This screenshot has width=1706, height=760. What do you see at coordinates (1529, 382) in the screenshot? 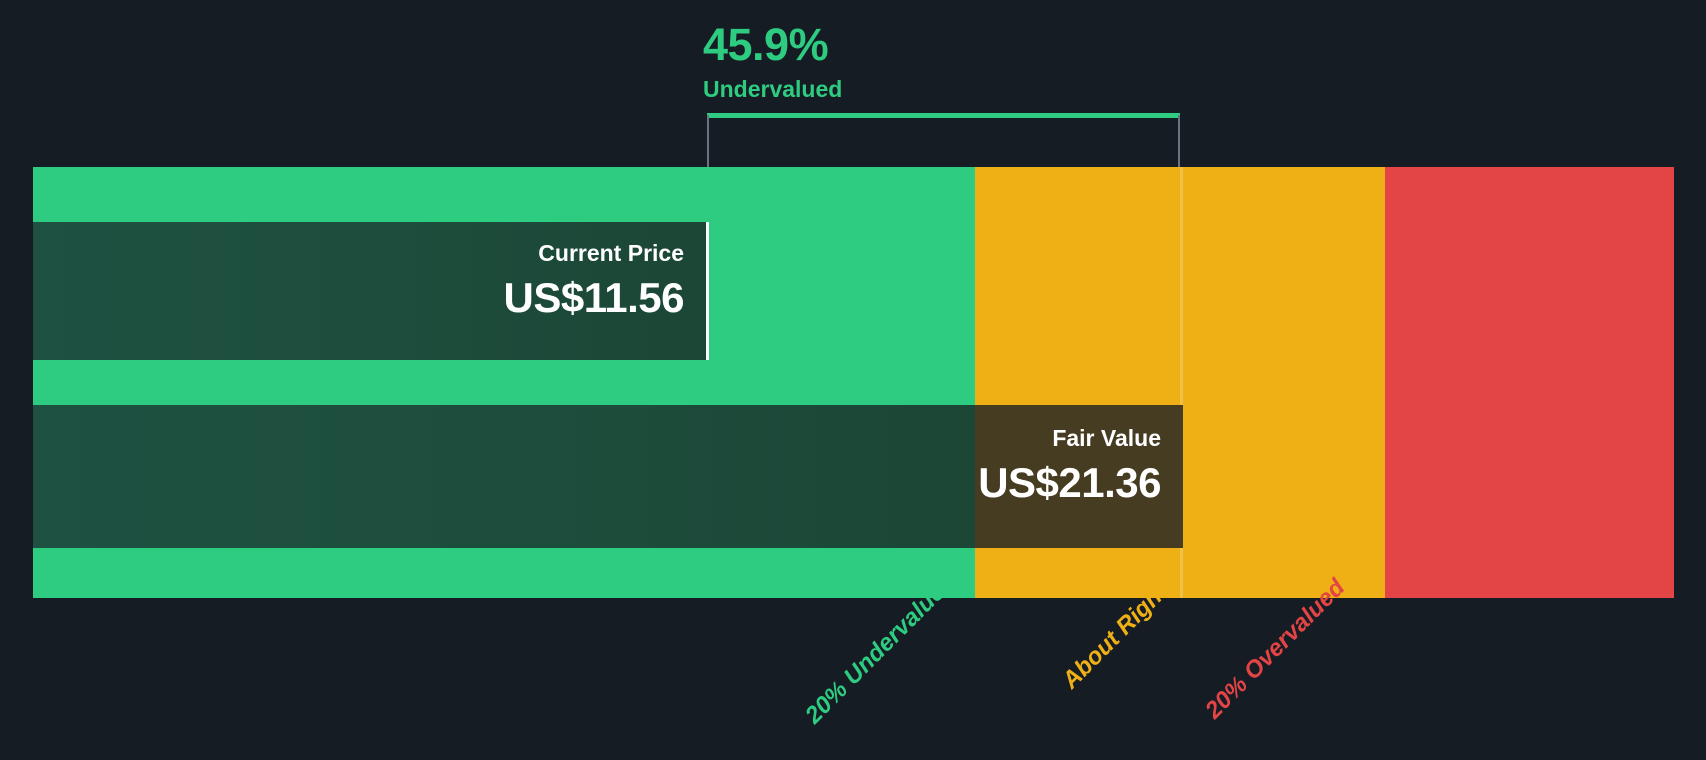
I see `zone-overvalued` at bounding box center [1529, 382].